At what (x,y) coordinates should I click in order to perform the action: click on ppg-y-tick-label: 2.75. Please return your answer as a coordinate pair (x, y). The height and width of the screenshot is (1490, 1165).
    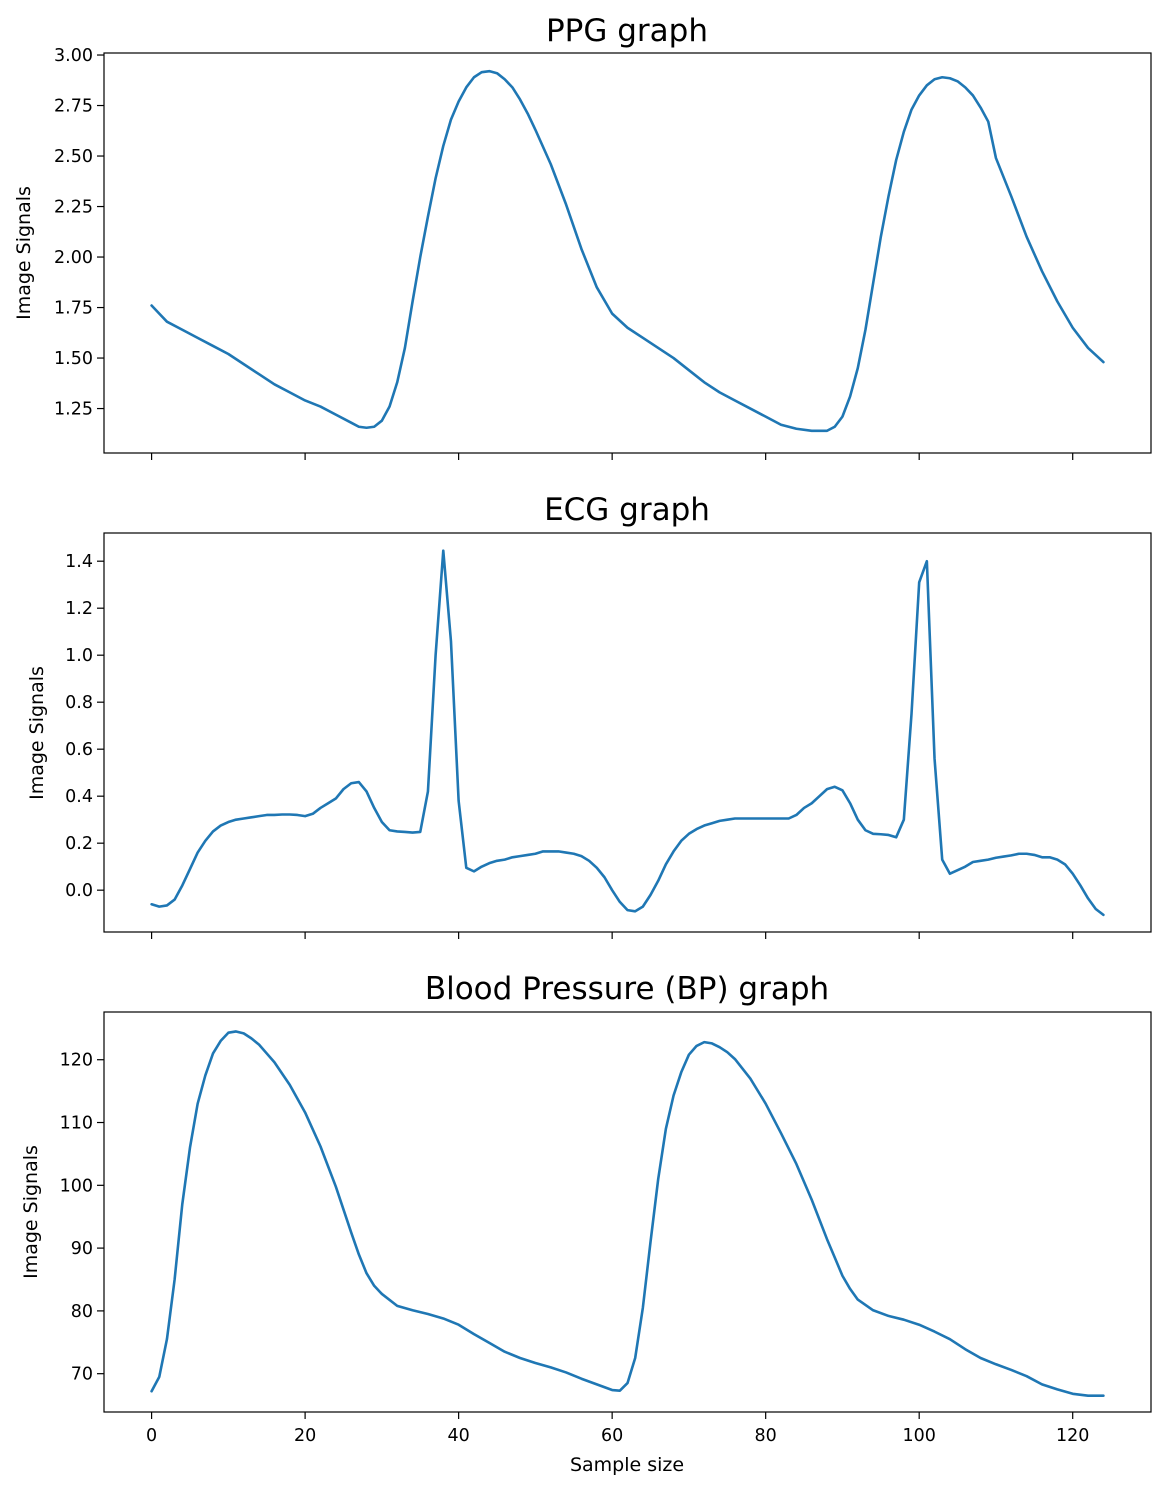
    Looking at the image, I should click on (73, 107).